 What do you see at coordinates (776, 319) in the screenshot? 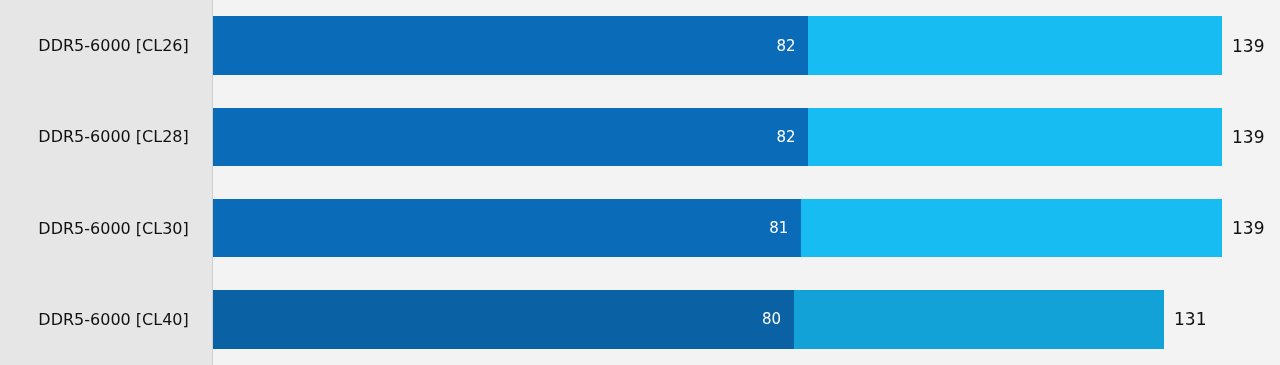
I see `data-label: 80` at bounding box center [776, 319].